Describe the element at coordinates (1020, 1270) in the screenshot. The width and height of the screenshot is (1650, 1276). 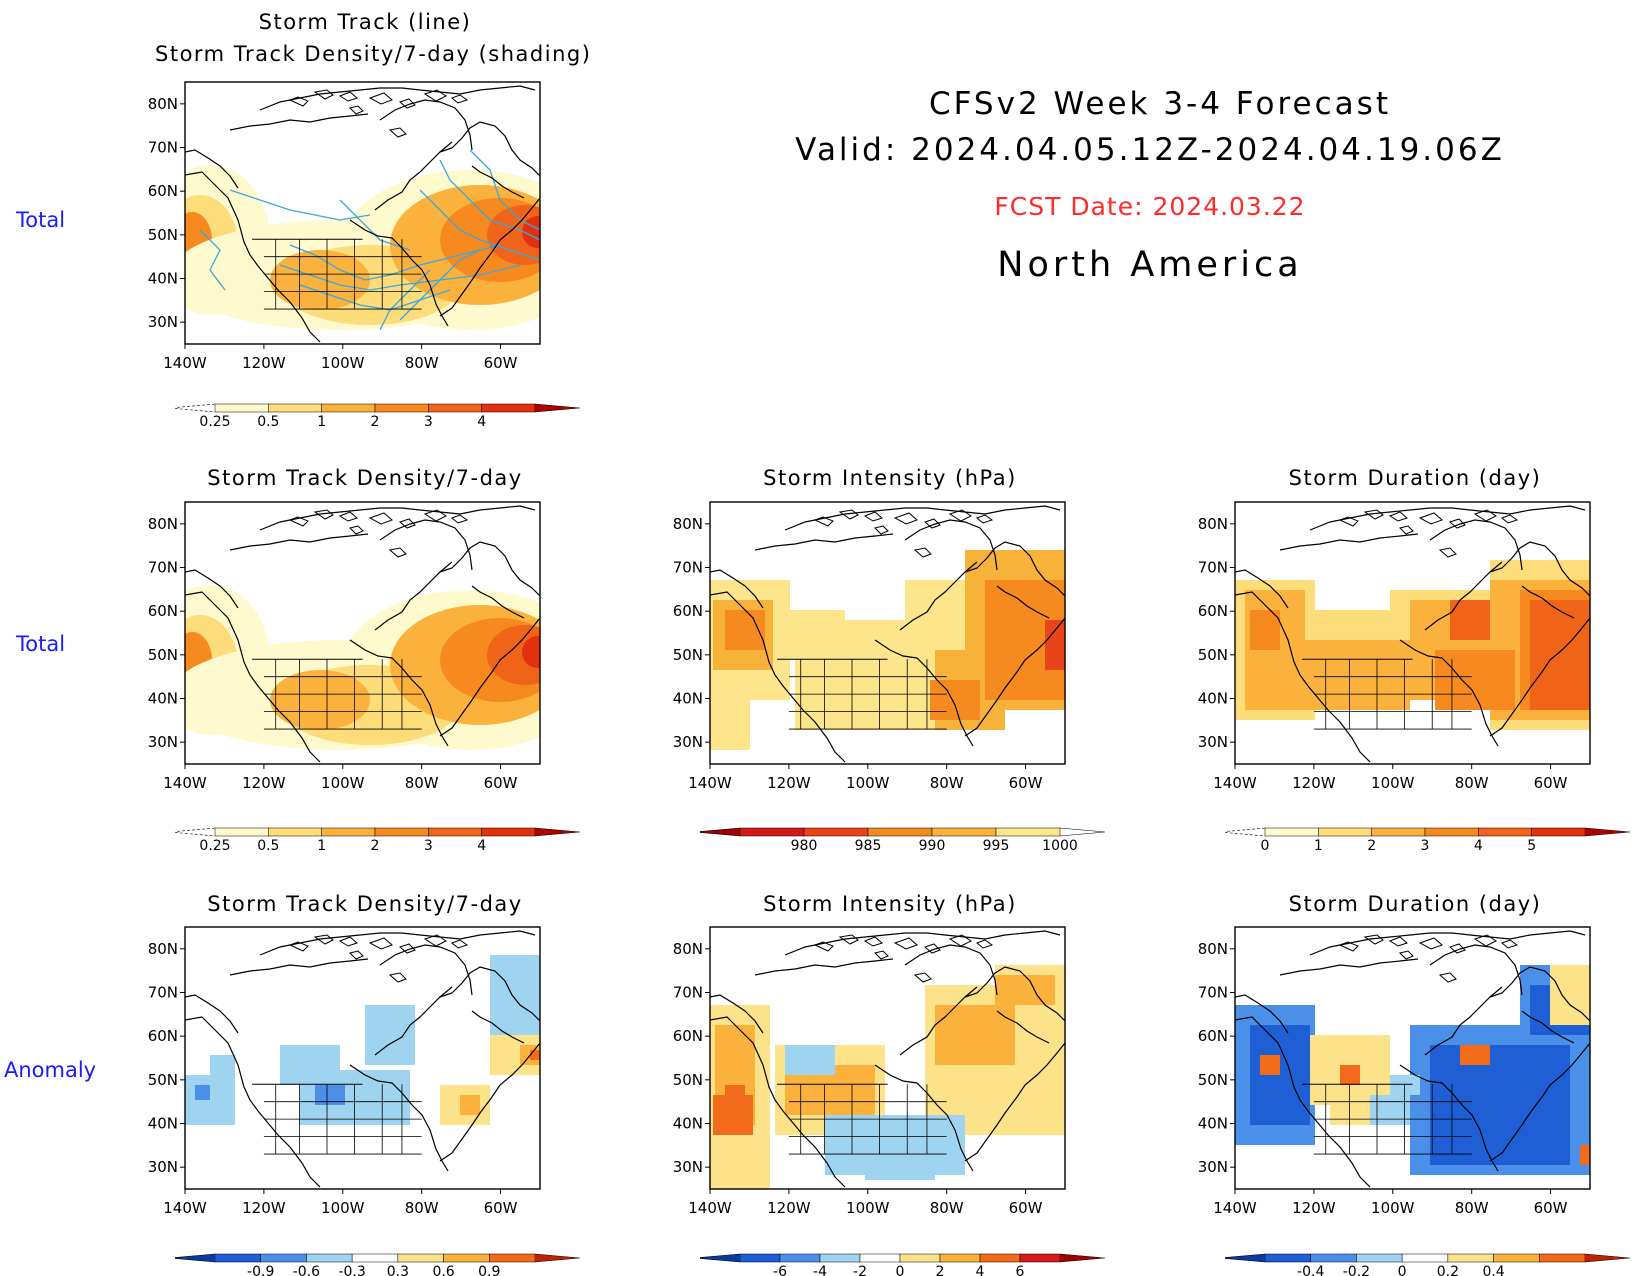
I see `colorbar-label: 6` at that location.